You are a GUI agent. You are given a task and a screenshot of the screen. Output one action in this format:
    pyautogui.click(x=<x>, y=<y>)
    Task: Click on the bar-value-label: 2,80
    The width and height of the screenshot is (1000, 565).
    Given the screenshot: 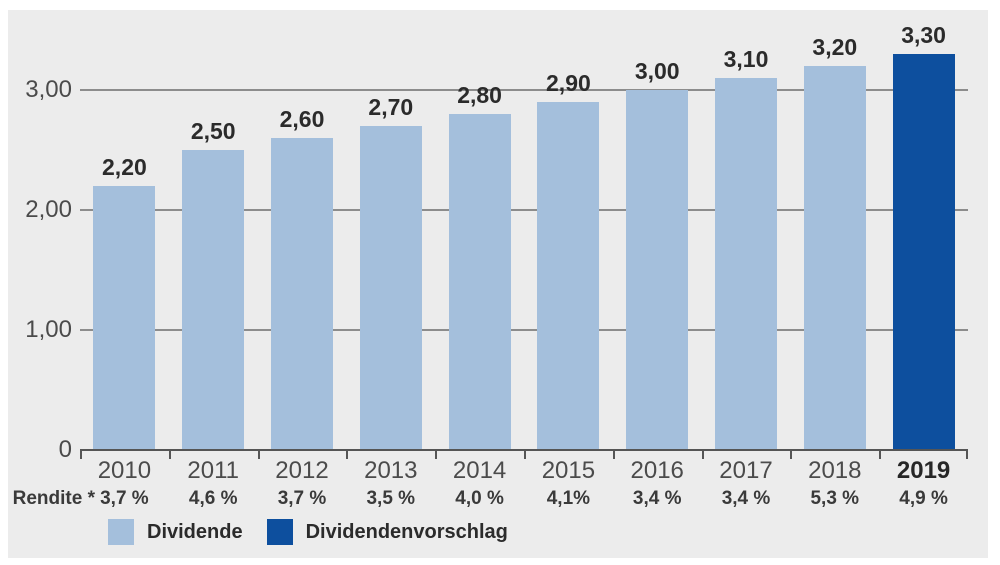 What is the action you would take?
    pyautogui.click(x=479, y=95)
    